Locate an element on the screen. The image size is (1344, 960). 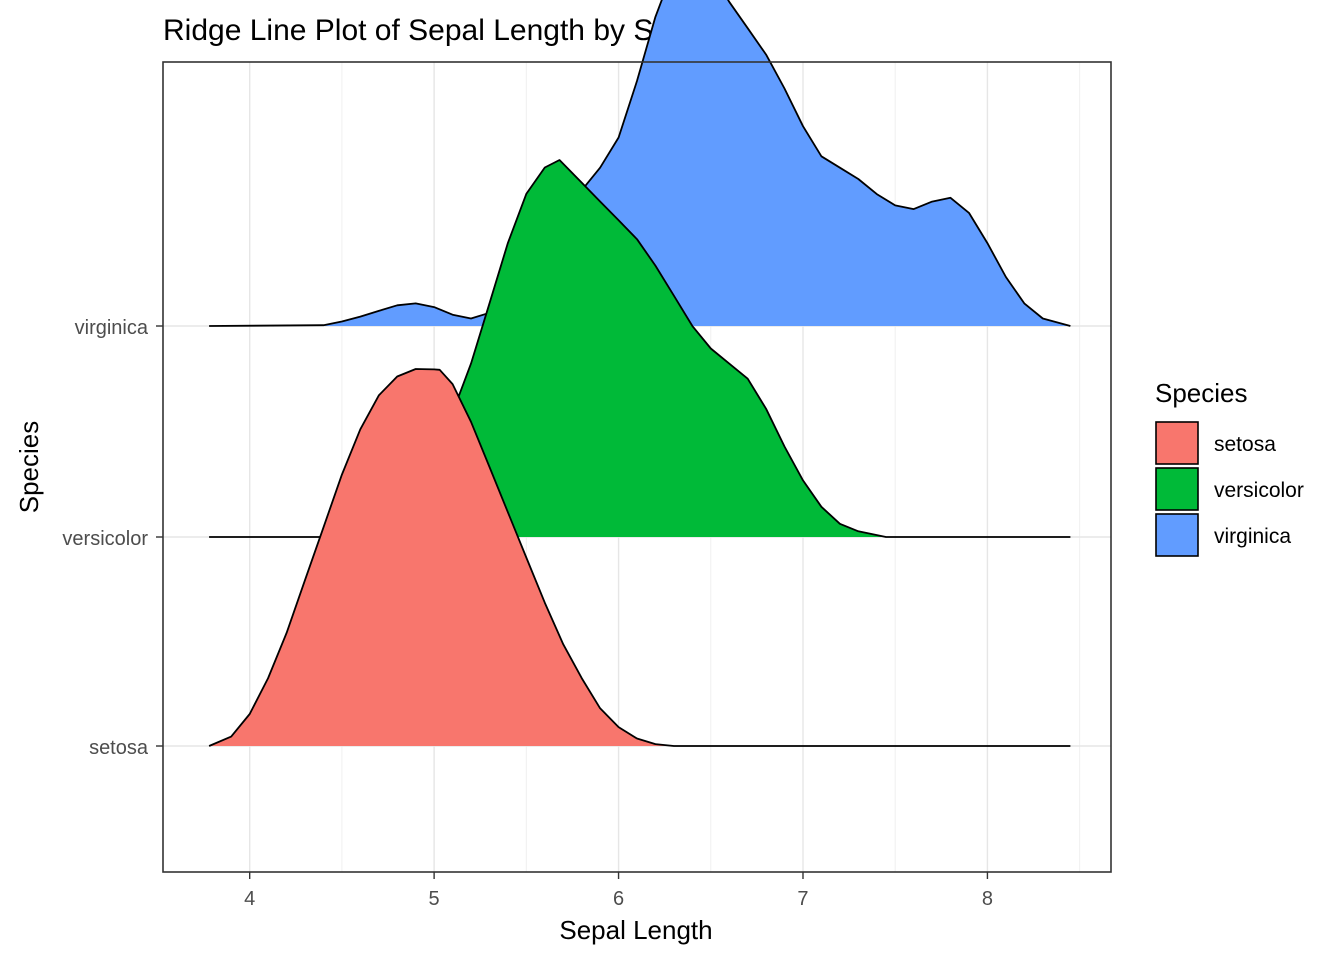
legend-key-virginica is located at coordinates (1177, 535).